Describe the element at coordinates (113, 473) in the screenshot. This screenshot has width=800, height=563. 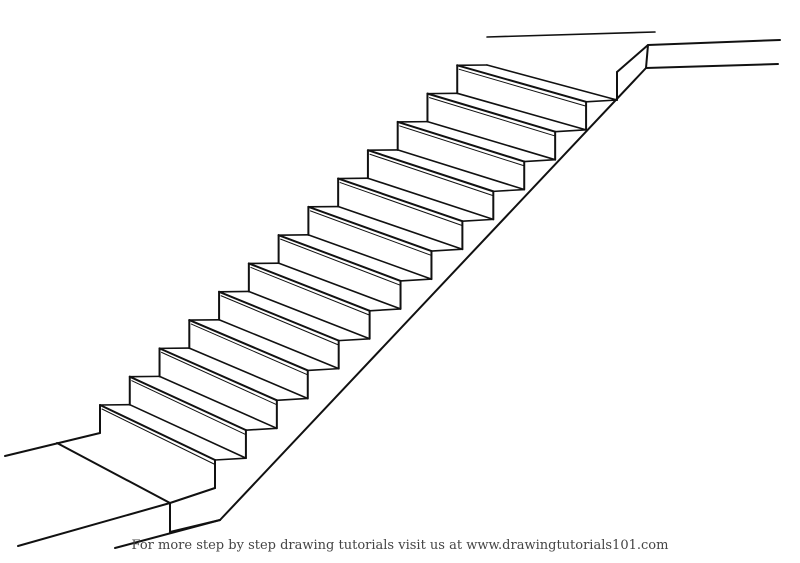
I see `floor-side-line` at that location.